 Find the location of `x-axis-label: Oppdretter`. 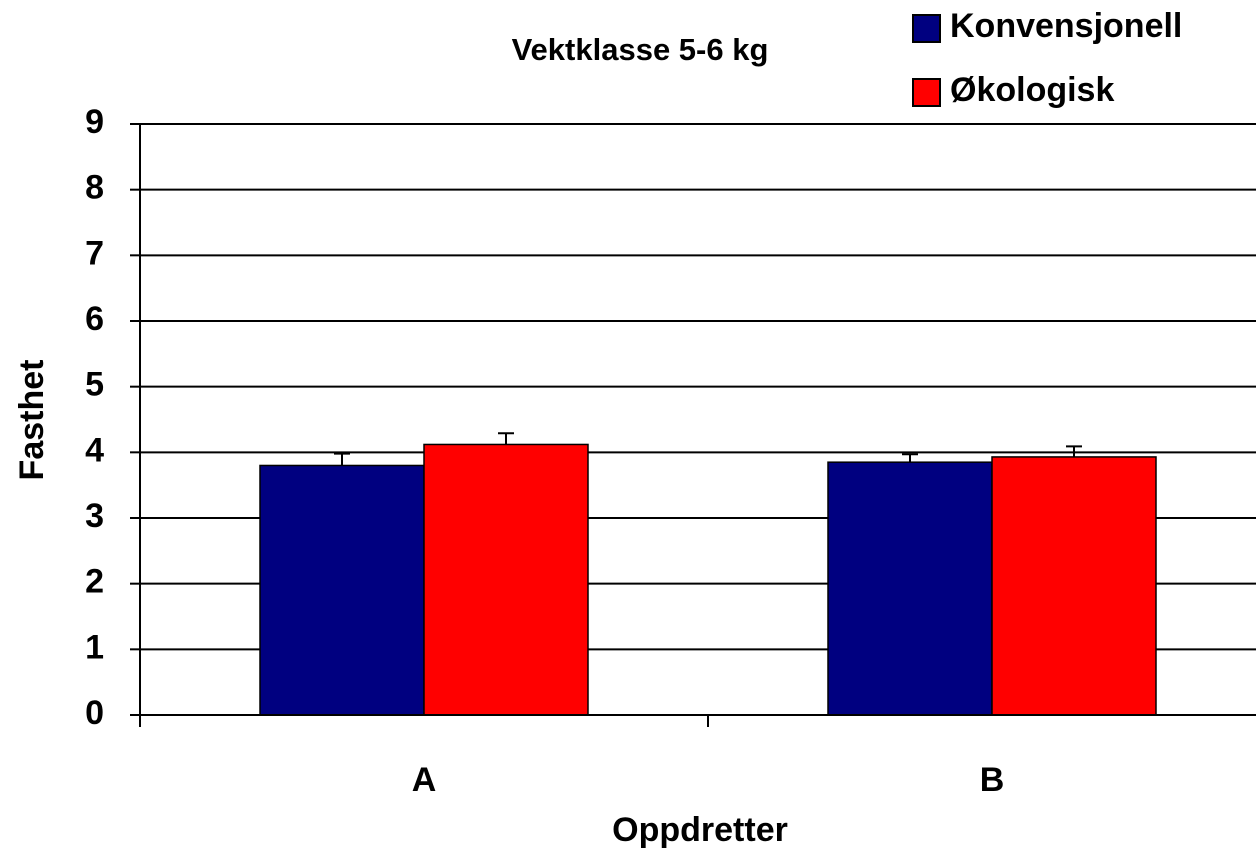

x-axis-label: Oppdretter is located at coordinates (700, 830).